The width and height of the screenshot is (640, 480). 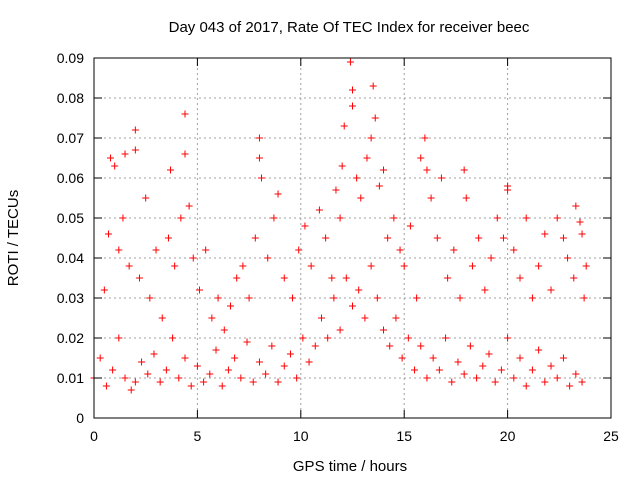 What do you see at coordinates (301, 436) in the screenshot?
I see `x-tick-label: 10` at bounding box center [301, 436].